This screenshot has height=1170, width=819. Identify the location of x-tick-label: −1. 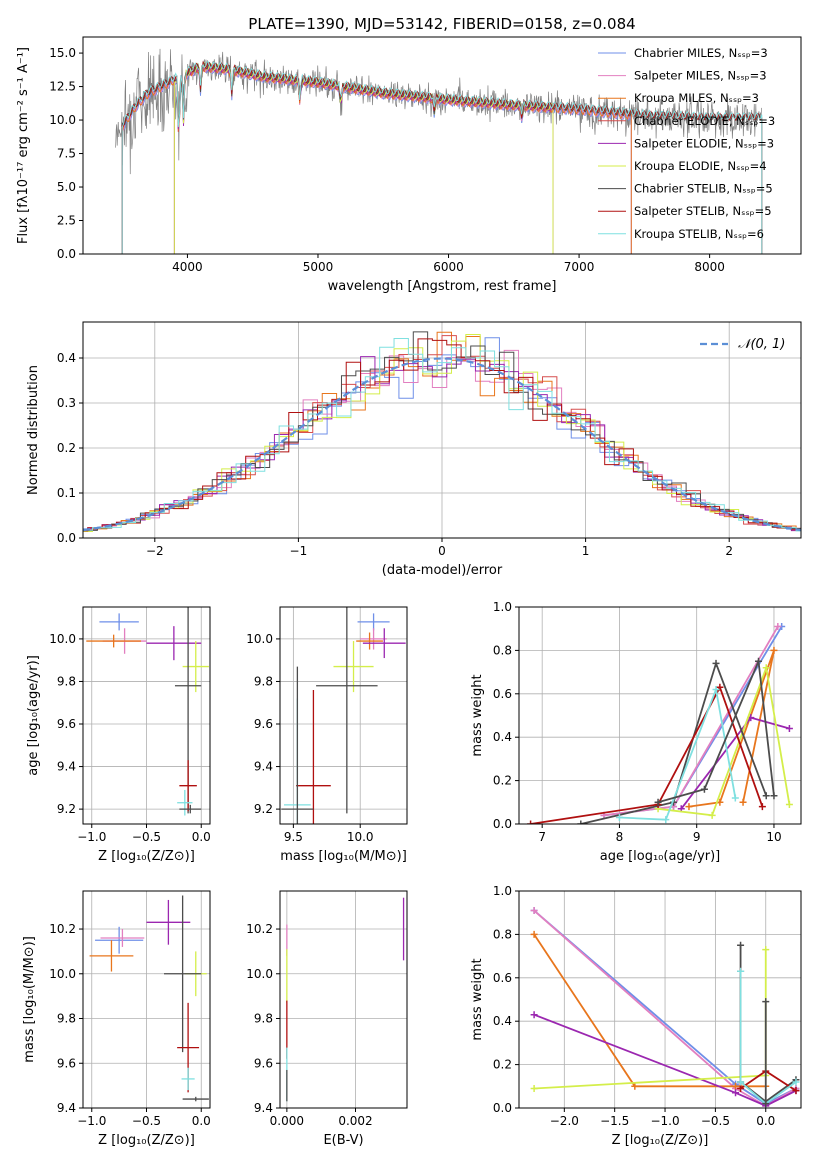
(299, 551).